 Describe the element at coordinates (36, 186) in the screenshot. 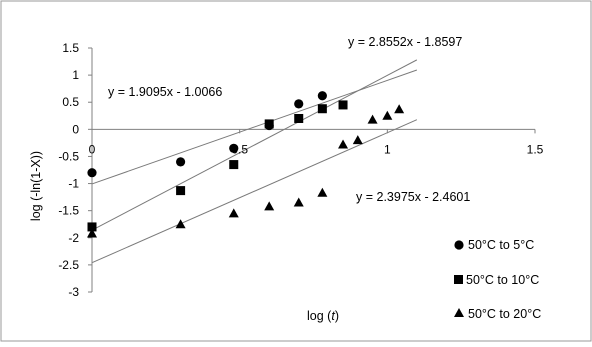

I see `y-axis-label: log (-ln(1-X))` at that location.